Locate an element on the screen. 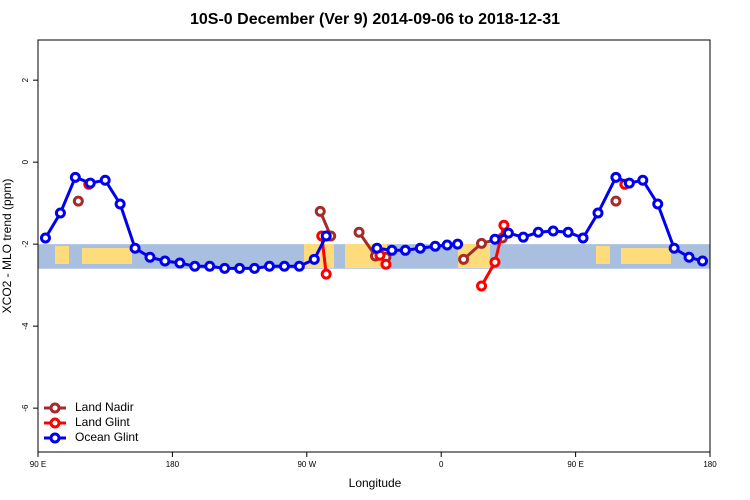 The image size is (750, 500). x-axis-label: Longitude is located at coordinates (375, 483).